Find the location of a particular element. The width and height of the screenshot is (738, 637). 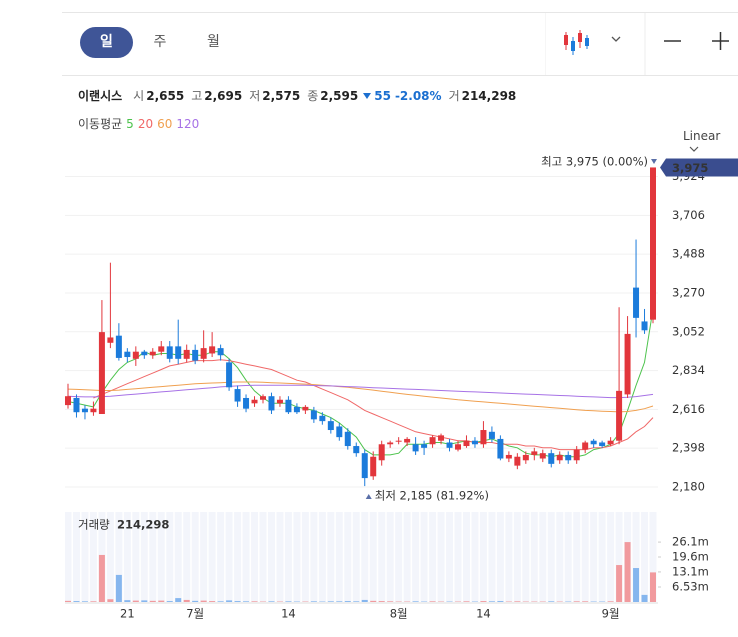

field-value: 2,595 is located at coordinates (339, 95).